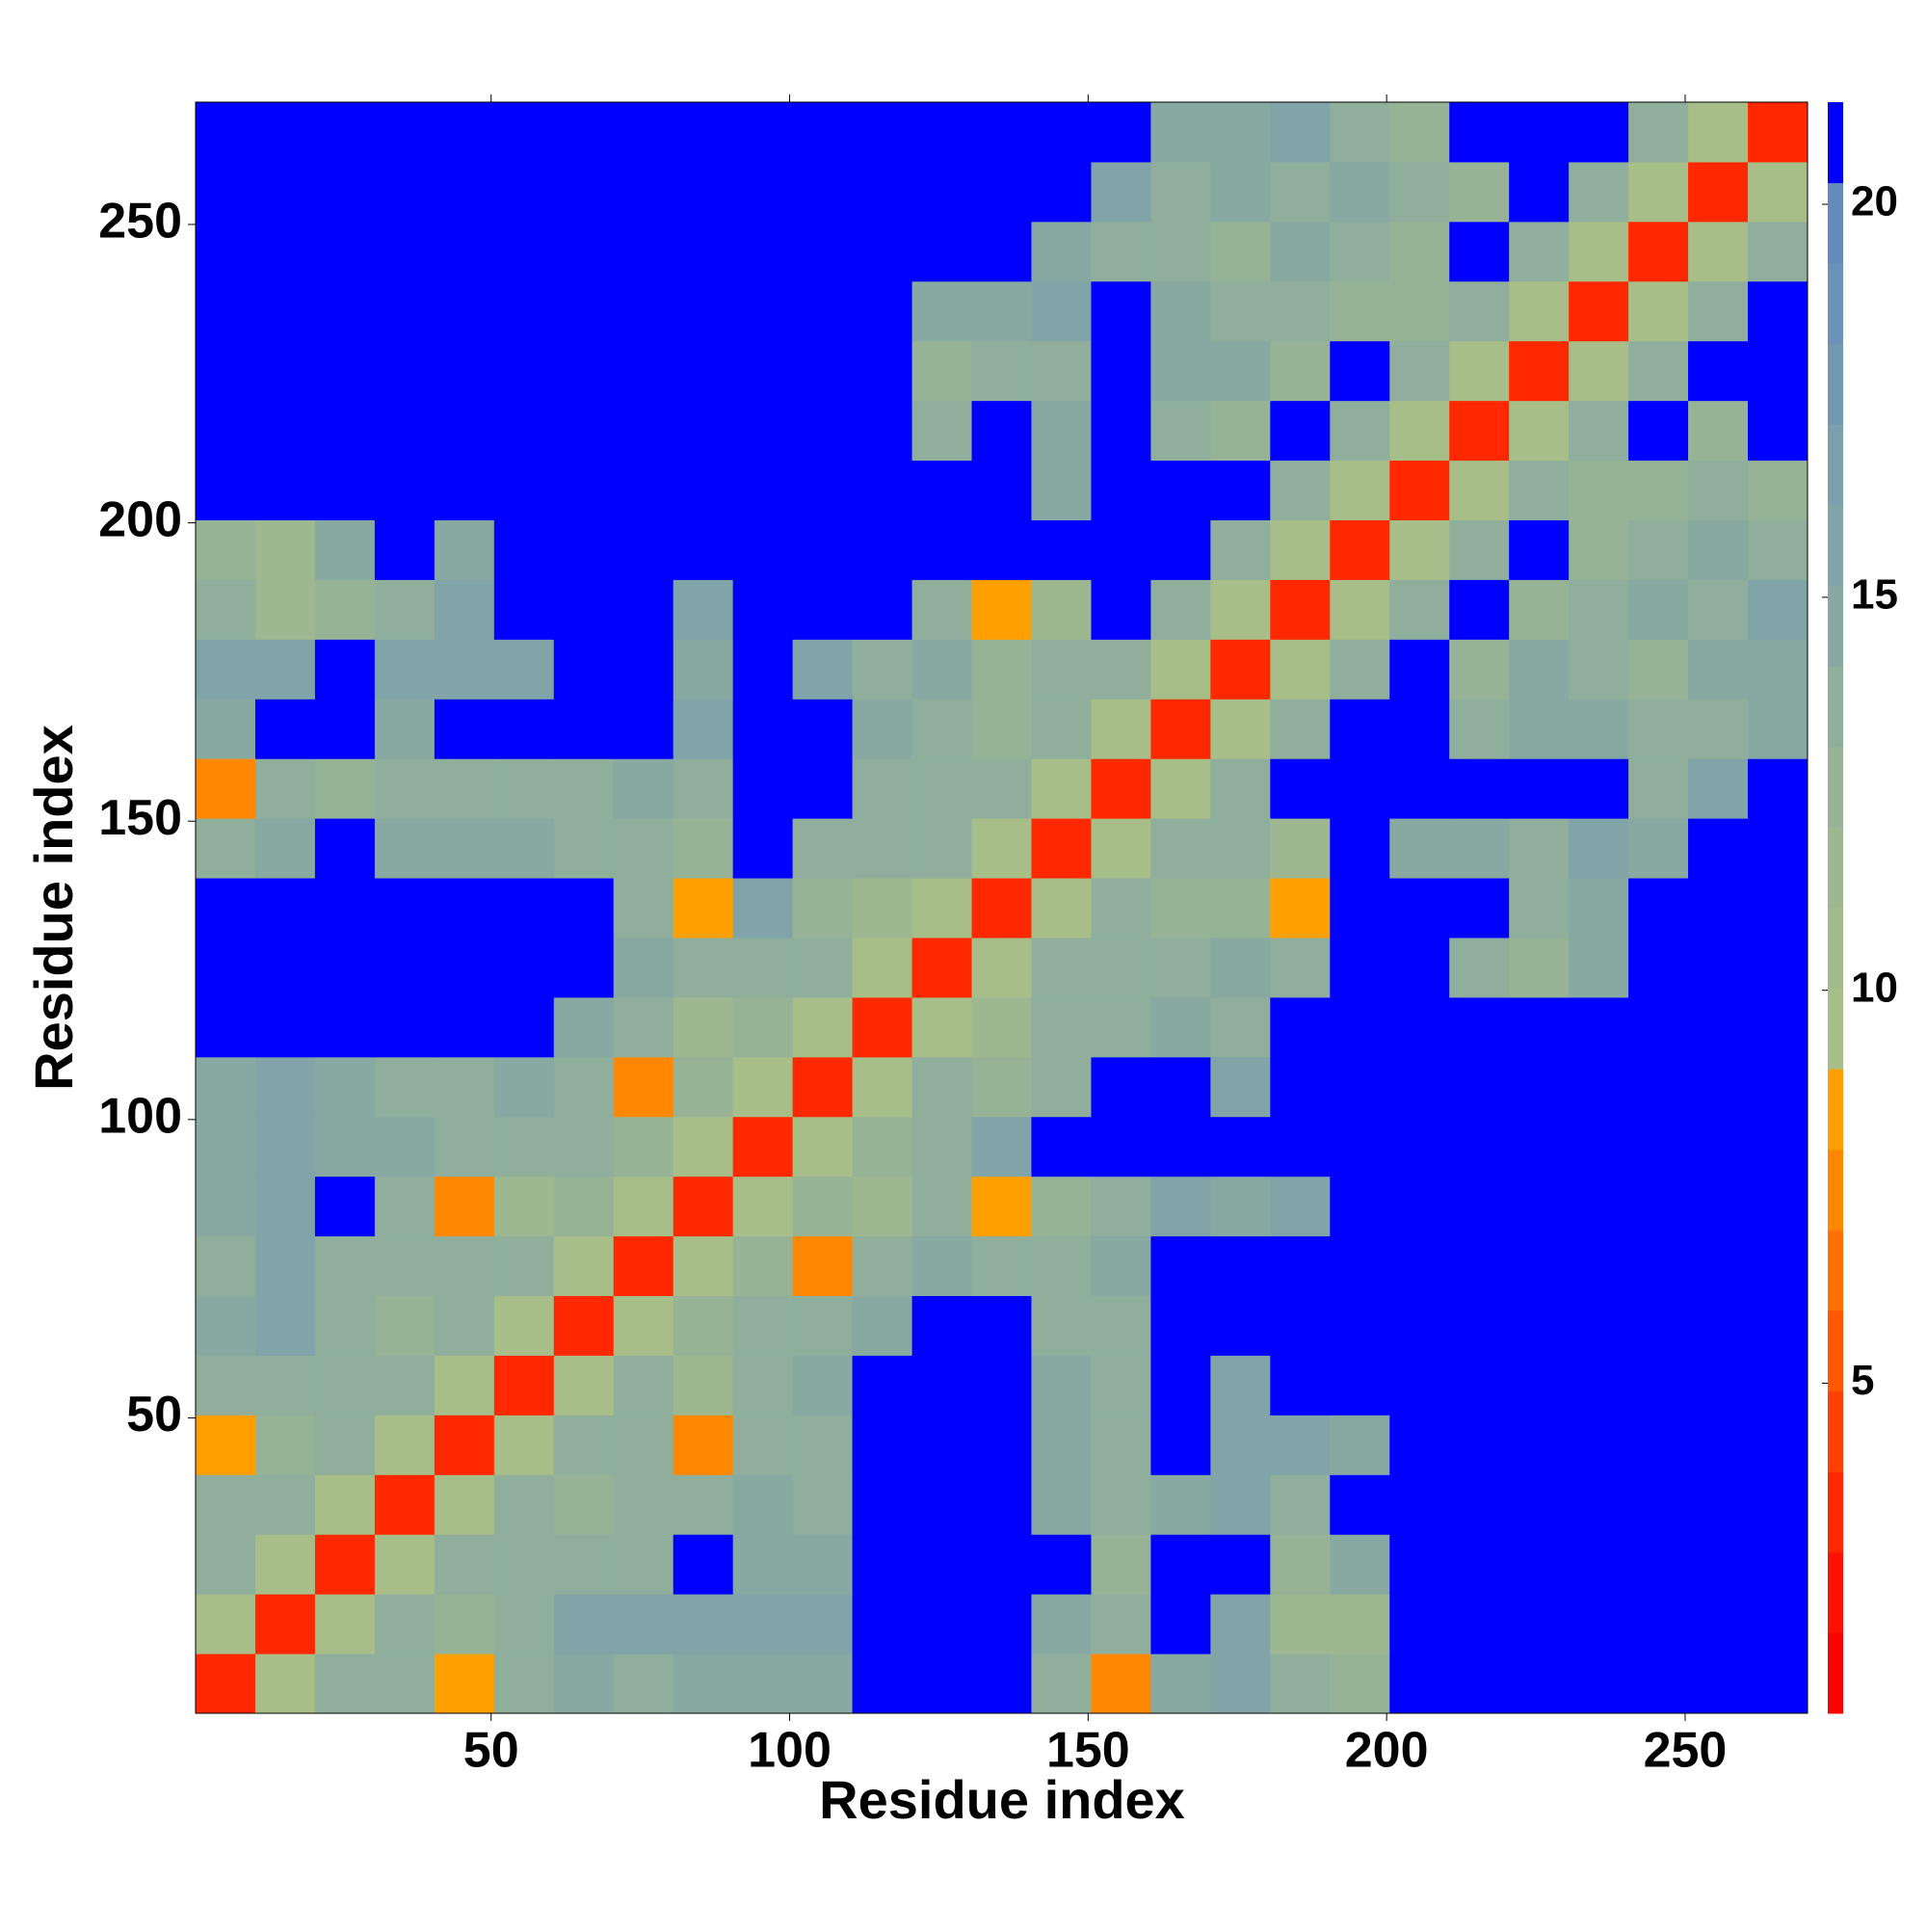 This screenshot has height=1932, width=1927. Describe the element at coordinates (140, 1117) in the screenshot. I see `y-tick-label: 100` at that location.